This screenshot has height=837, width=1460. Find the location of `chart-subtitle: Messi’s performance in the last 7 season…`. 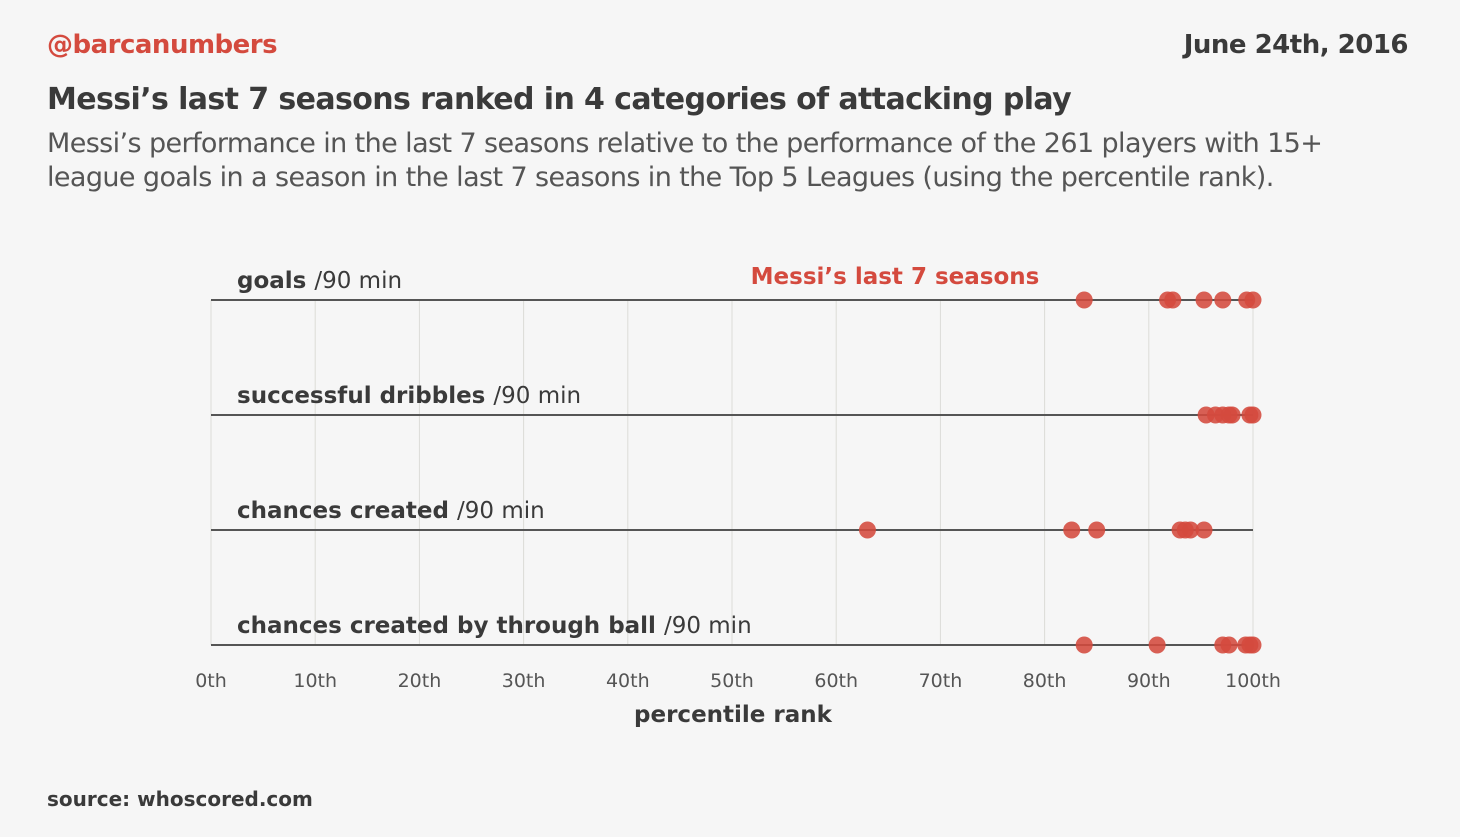

chart-subtitle: Messi’s performance in the last 7 season… is located at coordinates (685, 160).